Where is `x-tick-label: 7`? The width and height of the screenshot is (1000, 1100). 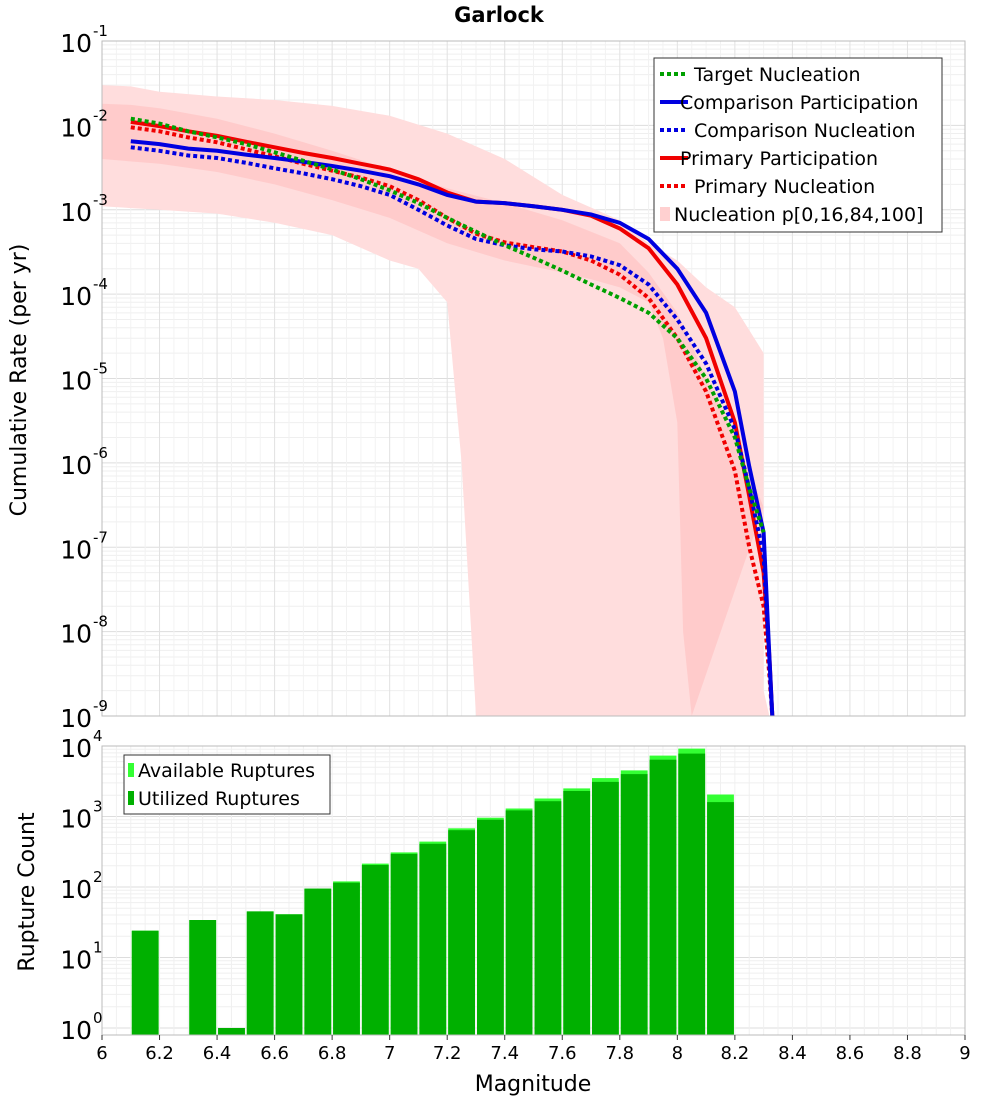
x-tick-label: 7 is located at coordinates (389, 1053).